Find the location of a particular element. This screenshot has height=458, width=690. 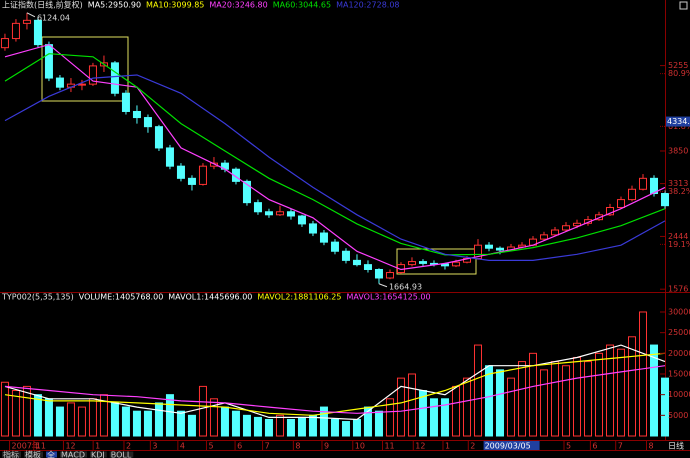

toolbar-label: MACD is located at coordinates (73, 454).